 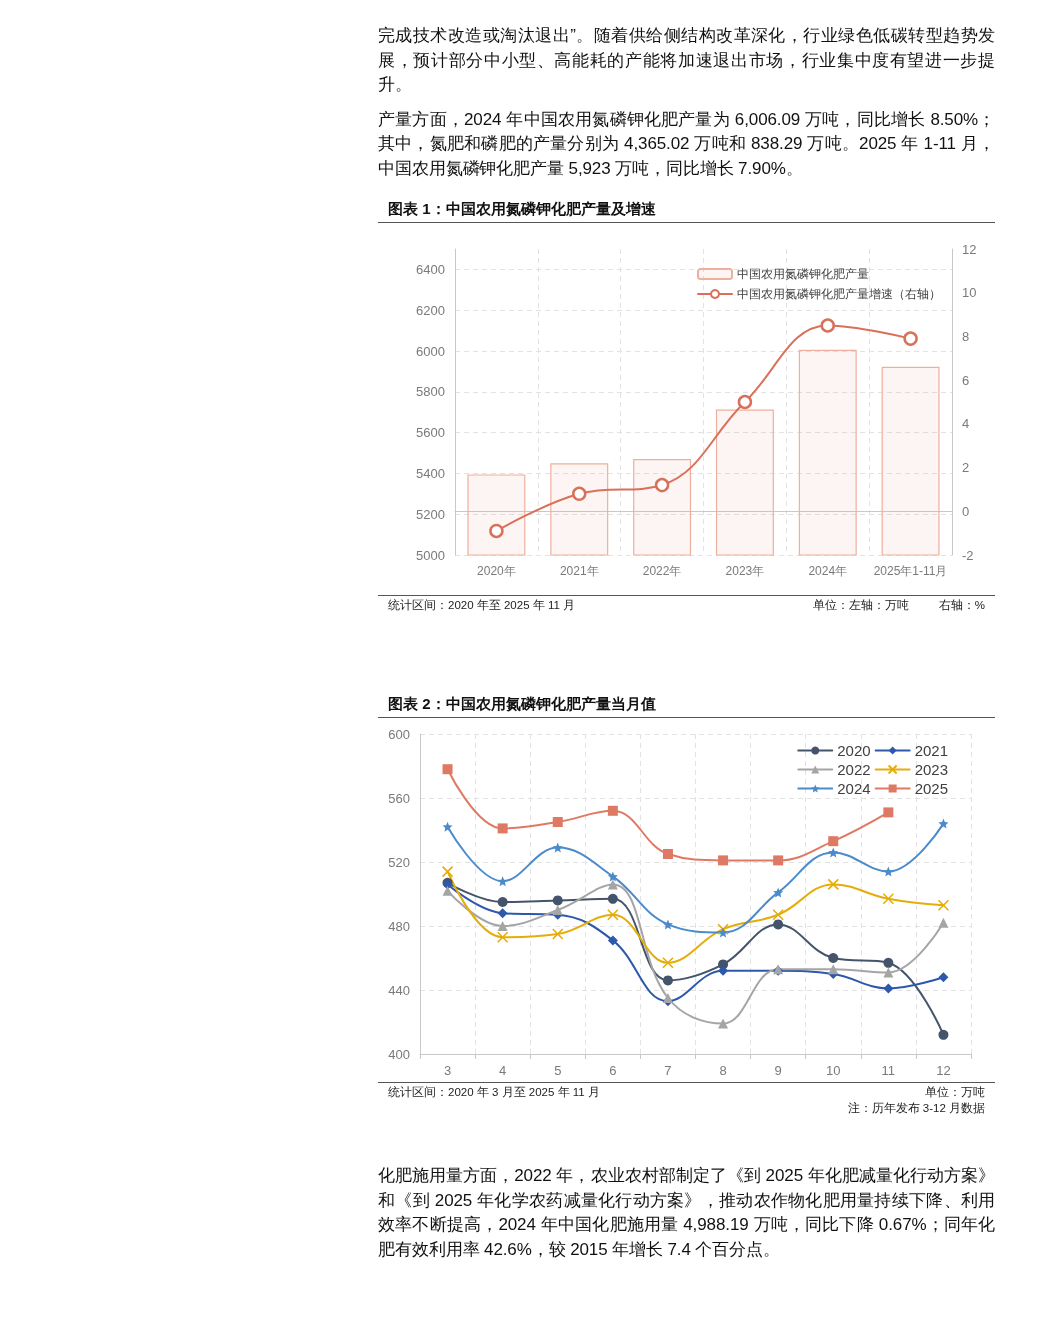 What do you see at coordinates (668, 1070) in the screenshot?
I see `x-tick-label: 7` at bounding box center [668, 1070].